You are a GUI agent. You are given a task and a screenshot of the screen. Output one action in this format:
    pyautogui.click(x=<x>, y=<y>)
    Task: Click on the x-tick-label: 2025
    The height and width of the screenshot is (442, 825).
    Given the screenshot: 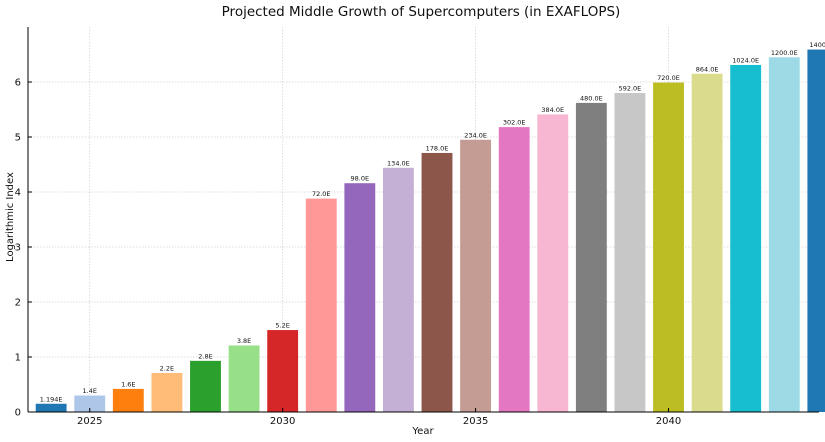 What is the action you would take?
    pyautogui.click(x=89, y=421)
    